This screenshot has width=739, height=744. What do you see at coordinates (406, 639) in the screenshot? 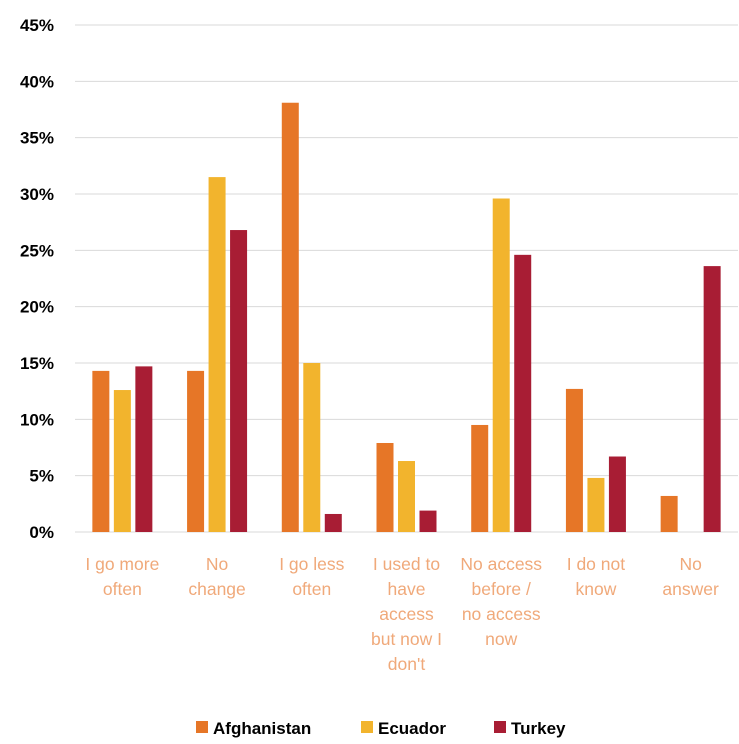
I see `x-category-label-line: but now I` at bounding box center [406, 639].